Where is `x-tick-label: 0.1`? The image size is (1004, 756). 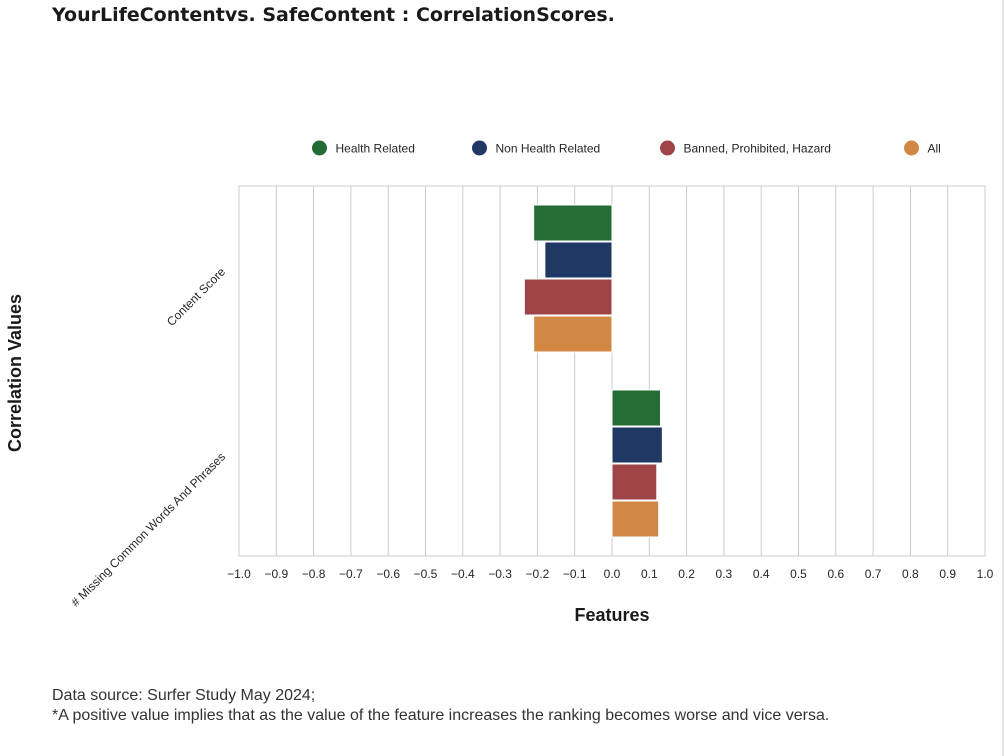 x-tick-label: 0.1 is located at coordinates (649, 574).